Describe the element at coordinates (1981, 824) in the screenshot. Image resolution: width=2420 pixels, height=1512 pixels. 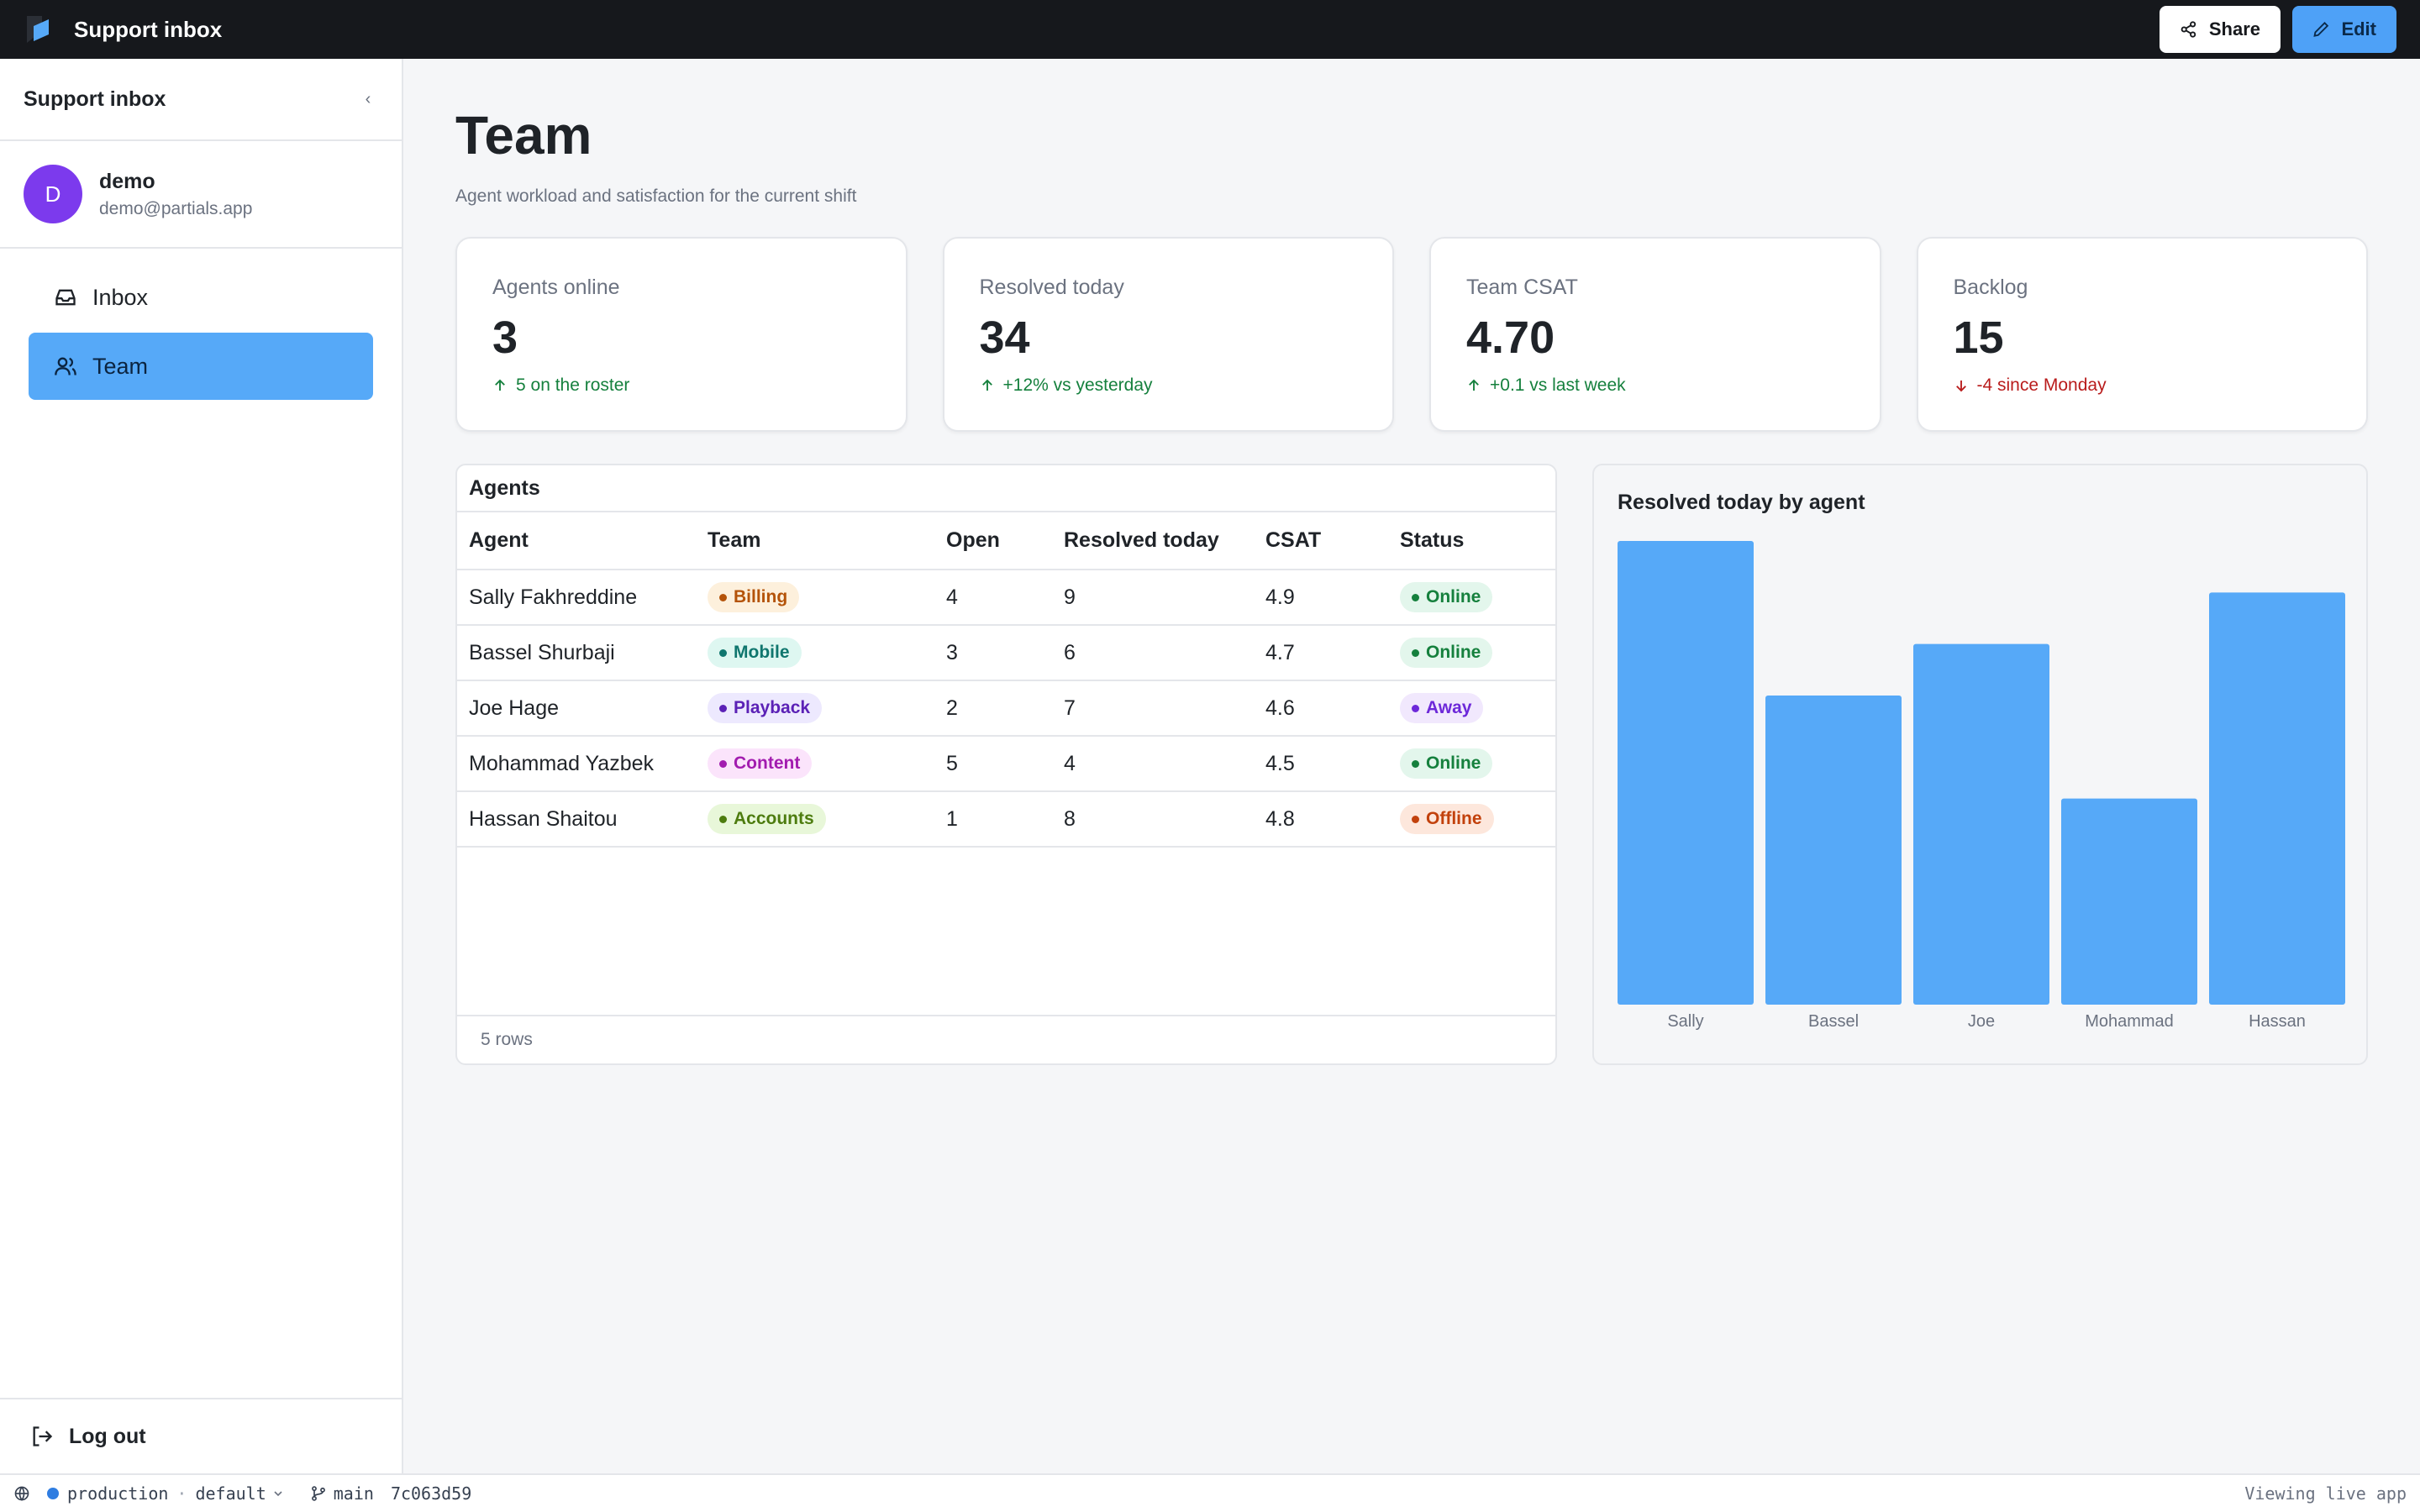
I see `chart-bar-joe` at that location.